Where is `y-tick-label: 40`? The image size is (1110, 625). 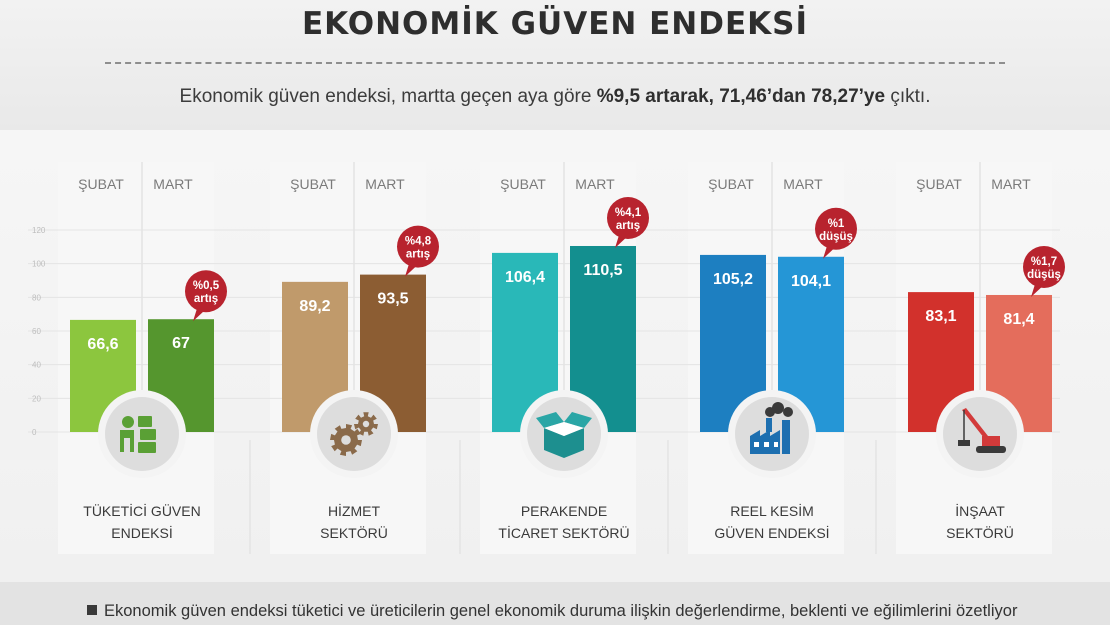 y-tick-label: 40 is located at coordinates (36, 365).